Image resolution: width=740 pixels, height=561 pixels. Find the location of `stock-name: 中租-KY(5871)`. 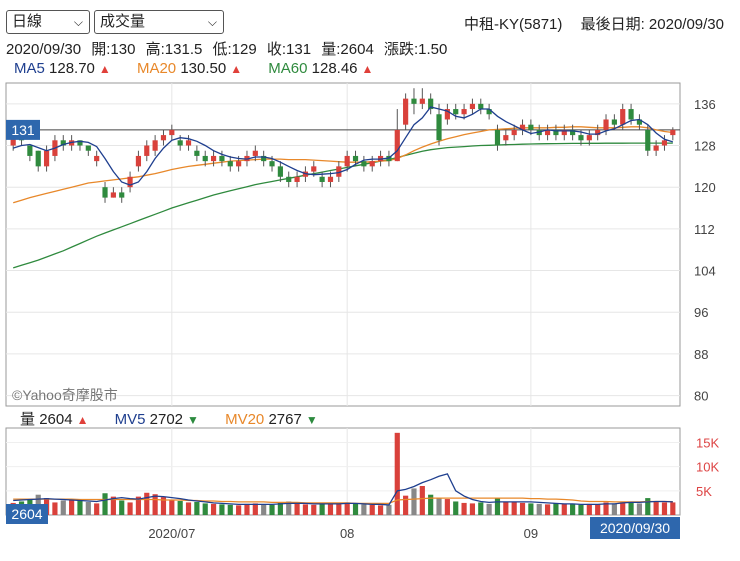

stock-name: 中租-KY(5871) is located at coordinates (513, 24).